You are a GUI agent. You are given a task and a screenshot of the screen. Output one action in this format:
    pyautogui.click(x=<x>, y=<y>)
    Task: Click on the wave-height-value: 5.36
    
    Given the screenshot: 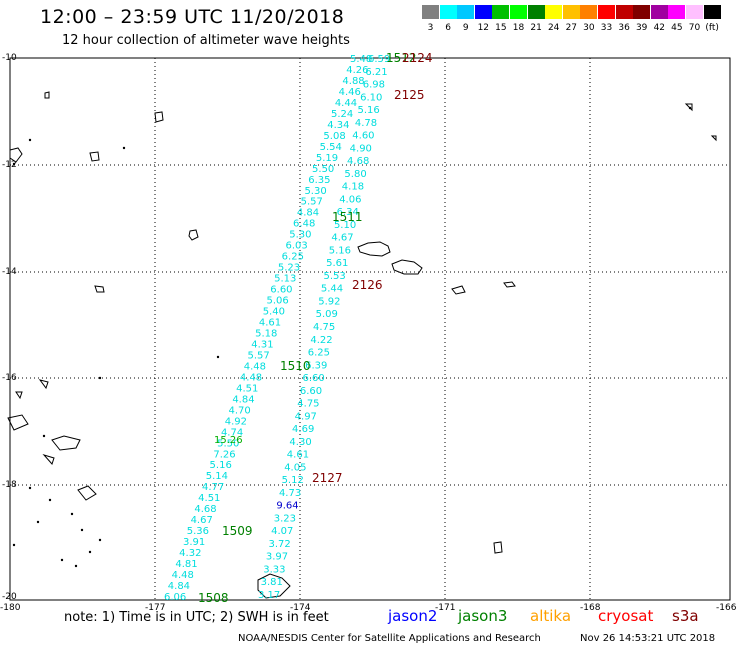 What is the action you would take?
    pyautogui.click(x=198, y=531)
    